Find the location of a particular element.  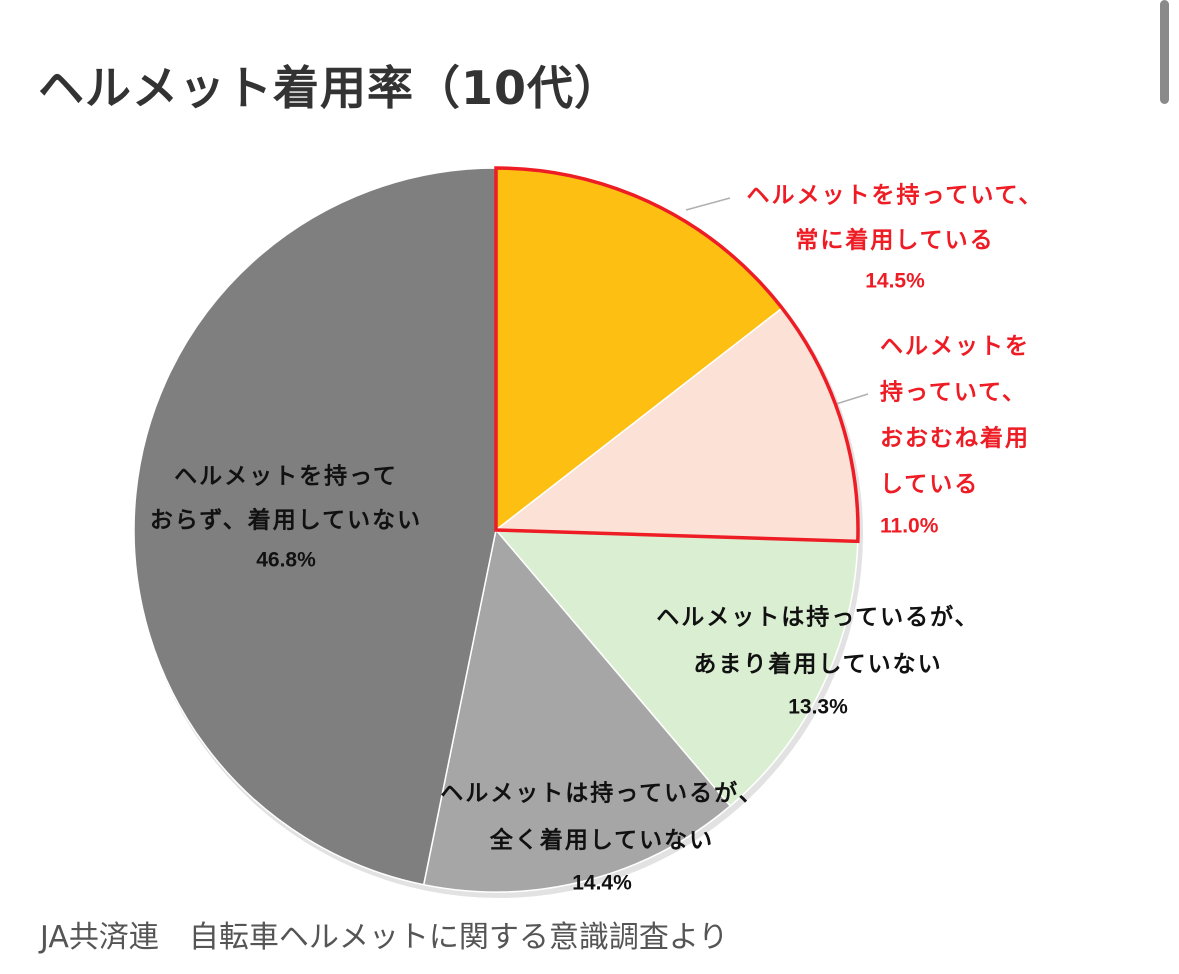

slice-label-line: している is located at coordinates (929, 485).